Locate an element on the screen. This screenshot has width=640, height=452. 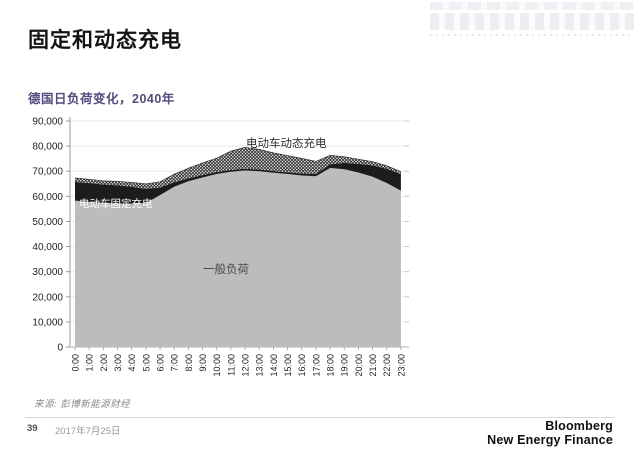
x-axis-tick-label: 4:00 is located at coordinates (132, 363).